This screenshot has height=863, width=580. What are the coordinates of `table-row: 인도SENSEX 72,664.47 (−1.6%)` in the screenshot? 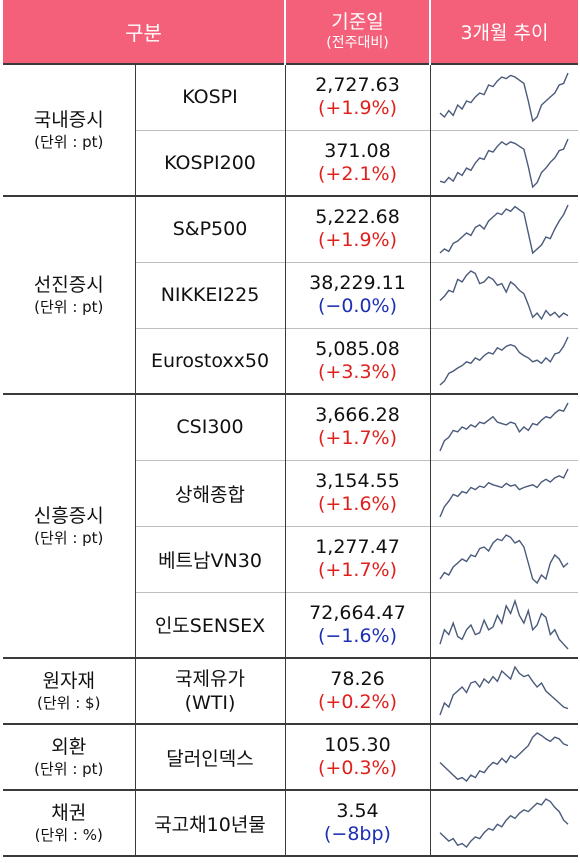 It's located at (290, 624).